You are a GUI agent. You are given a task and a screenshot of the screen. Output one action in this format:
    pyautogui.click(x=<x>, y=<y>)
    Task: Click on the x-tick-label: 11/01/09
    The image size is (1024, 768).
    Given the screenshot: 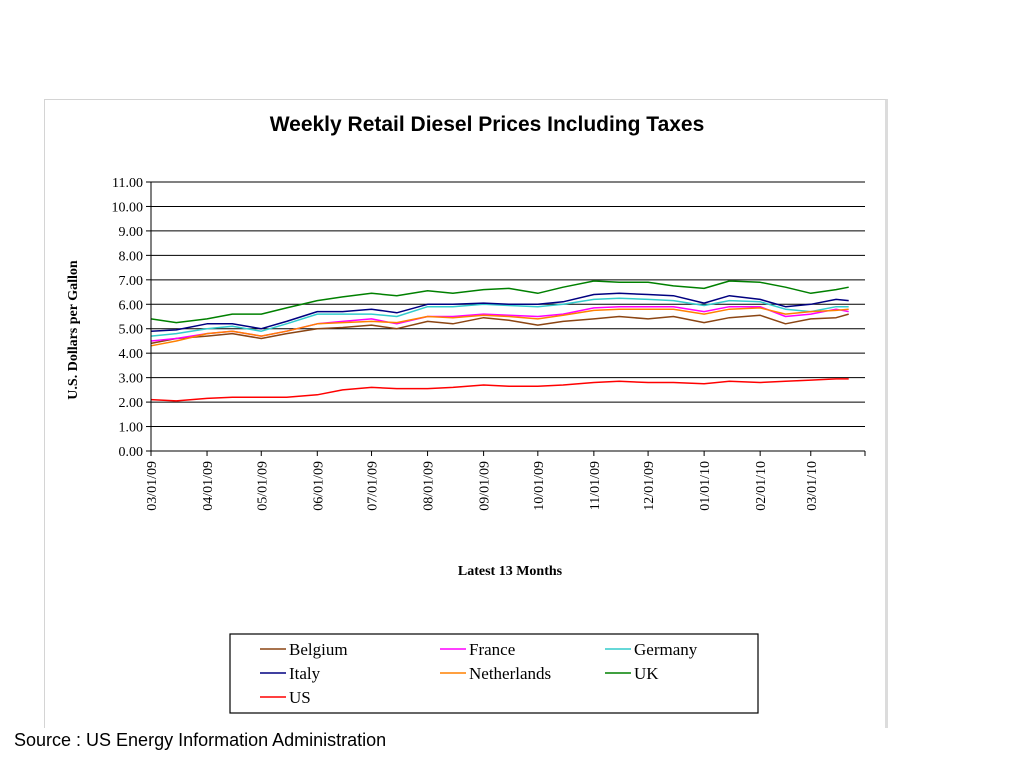 What is the action you would take?
    pyautogui.click(x=595, y=485)
    